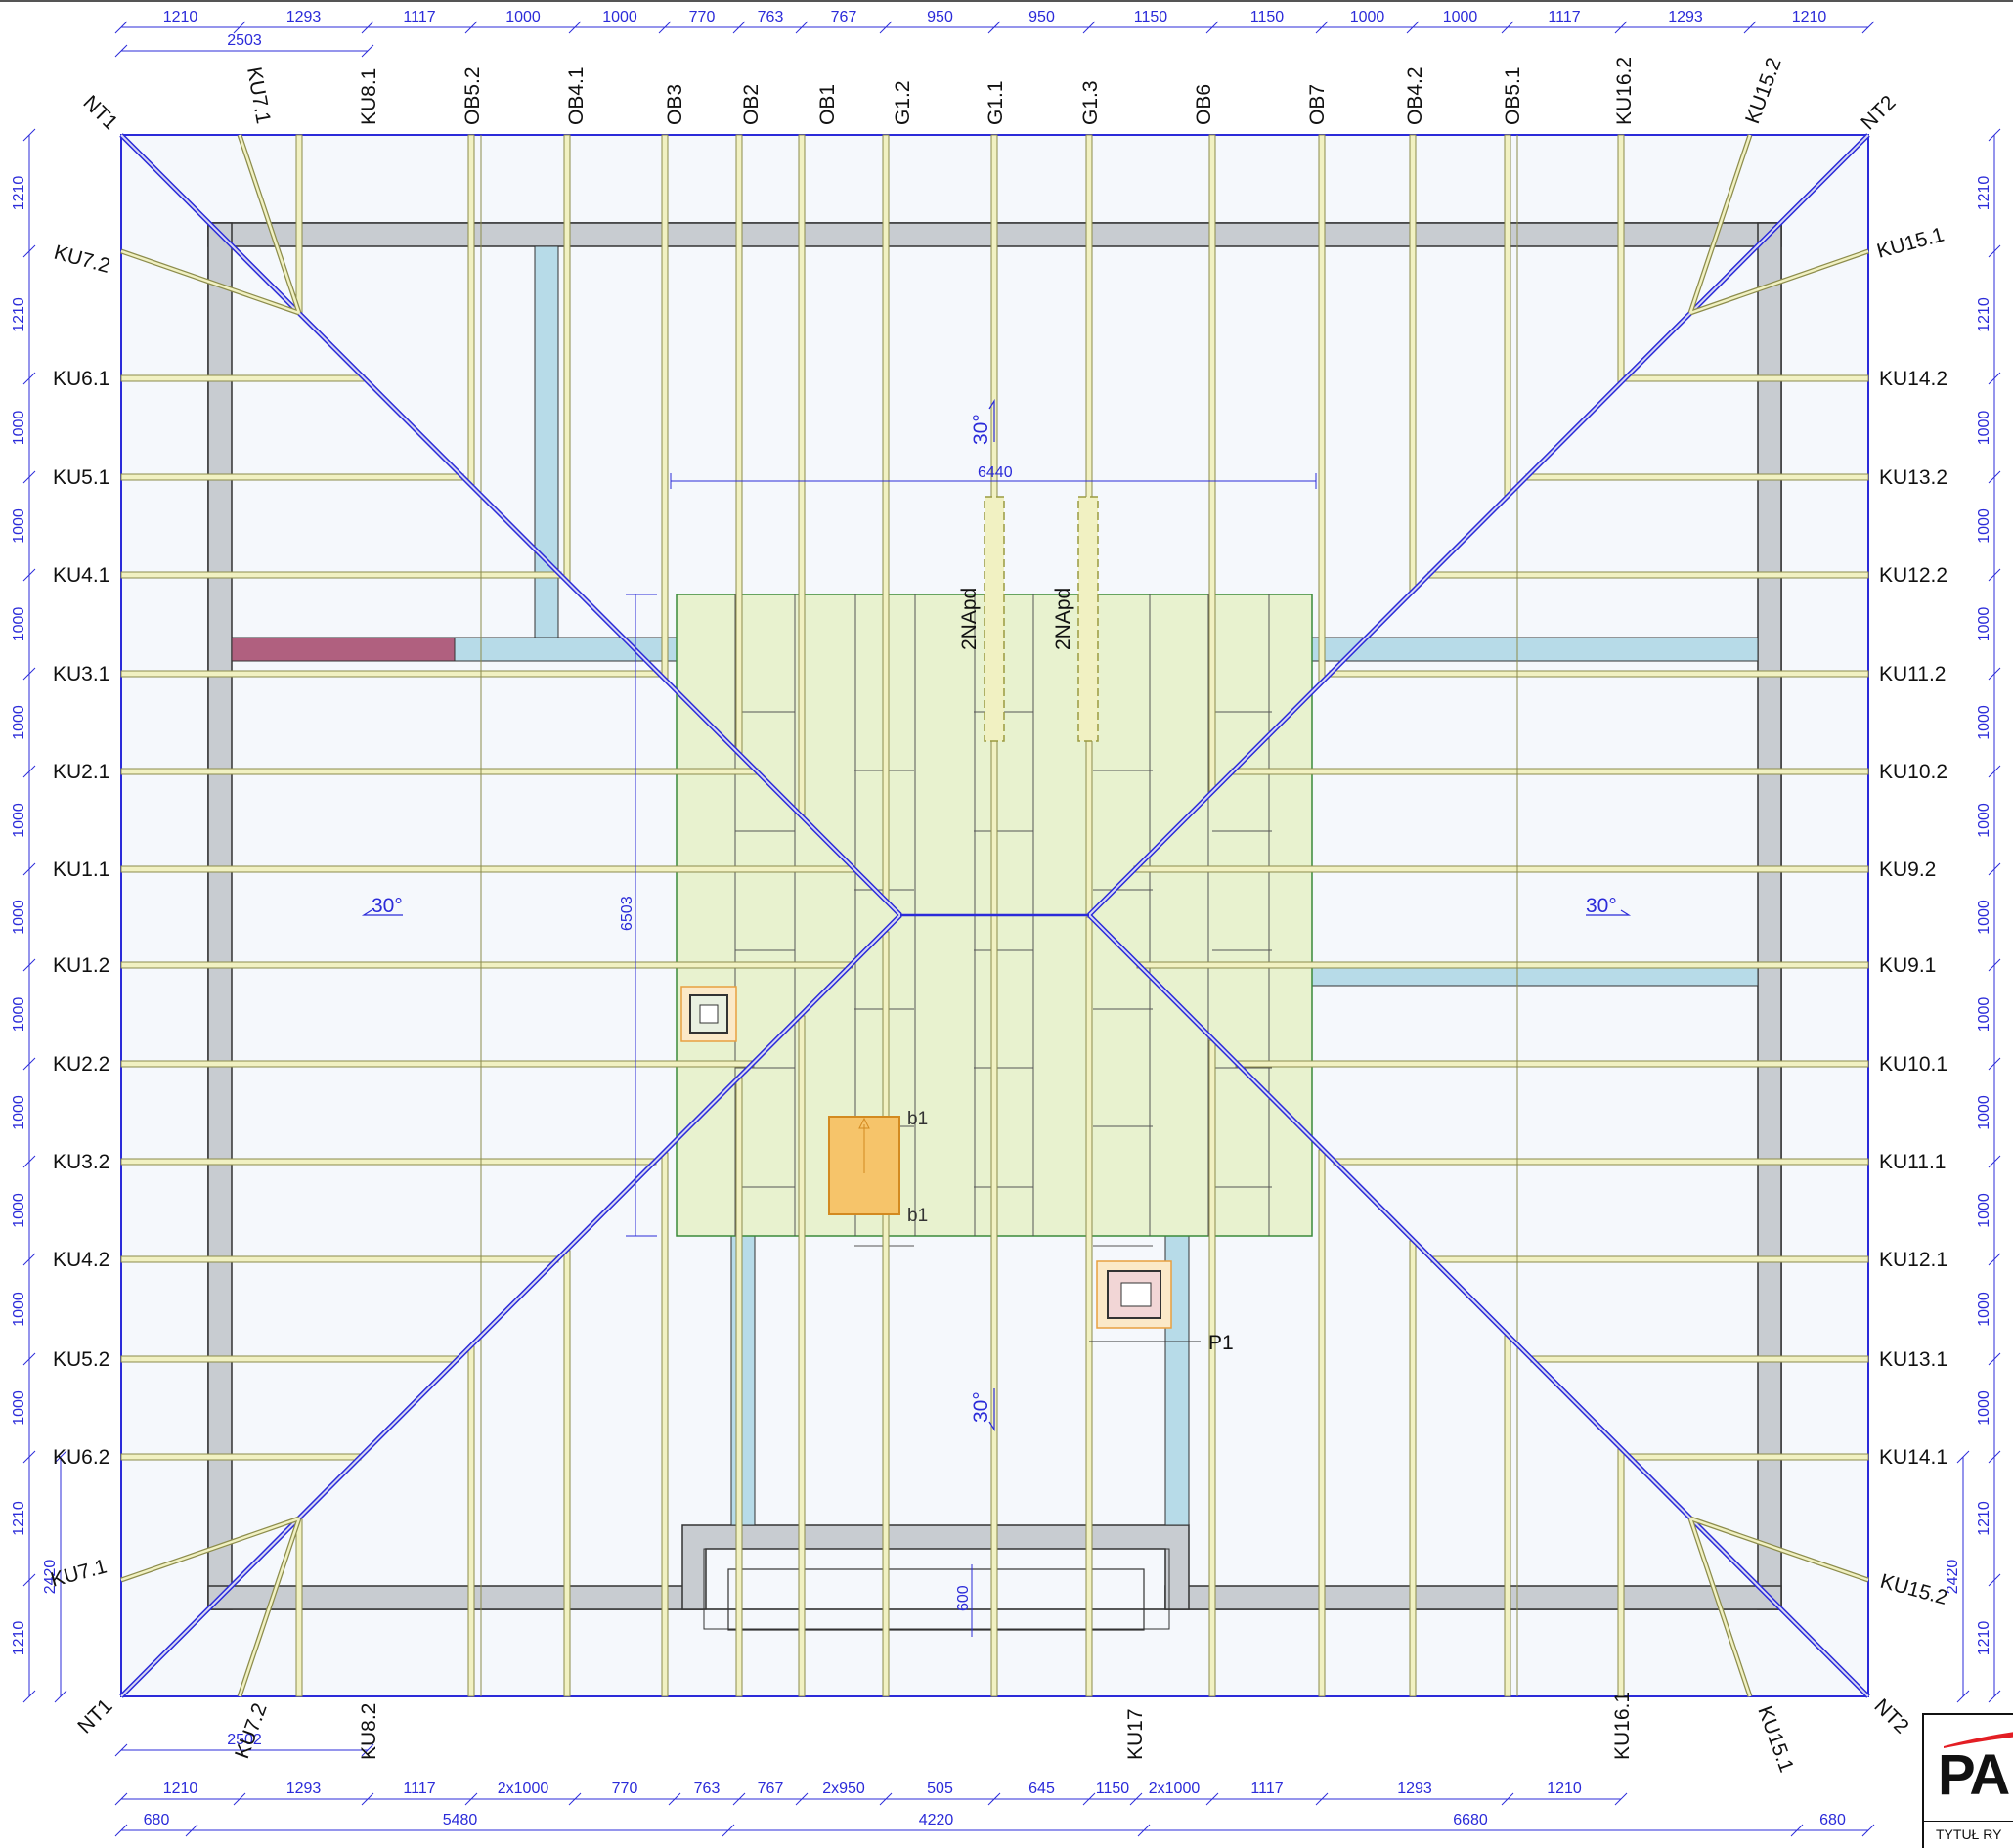  Describe the element at coordinates (81, 379) in the screenshot. I see `rafter-label-left: KU6.1` at that location.